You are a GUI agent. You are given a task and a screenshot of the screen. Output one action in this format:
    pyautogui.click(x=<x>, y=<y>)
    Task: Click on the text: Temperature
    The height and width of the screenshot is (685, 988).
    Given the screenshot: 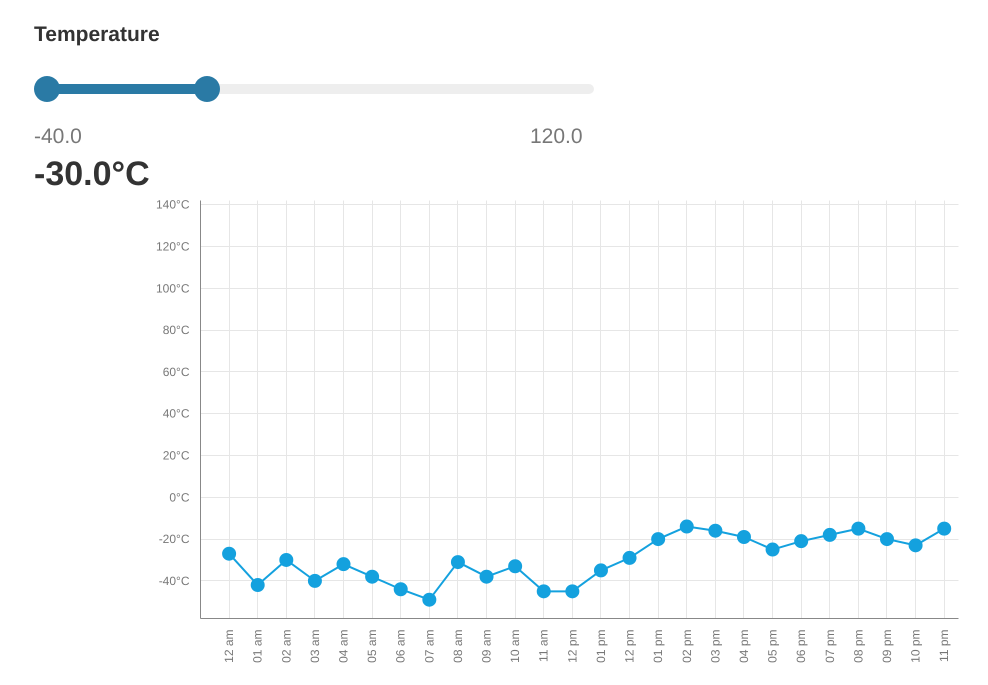 What is the action you would take?
    pyautogui.click(x=97, y=35)
    